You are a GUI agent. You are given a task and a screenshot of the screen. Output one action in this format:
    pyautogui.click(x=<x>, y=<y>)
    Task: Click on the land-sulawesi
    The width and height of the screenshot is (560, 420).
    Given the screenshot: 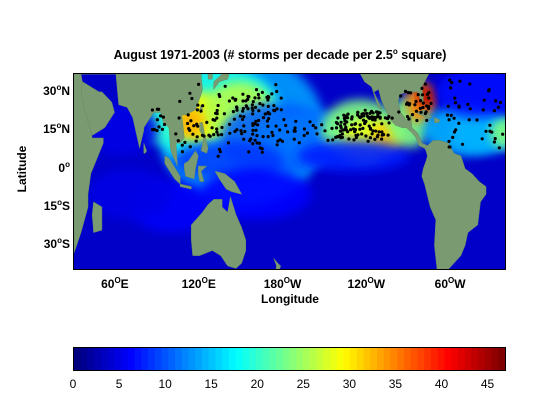 What is the action you would take?
    pyautogui.click(x=203, y=173)
    